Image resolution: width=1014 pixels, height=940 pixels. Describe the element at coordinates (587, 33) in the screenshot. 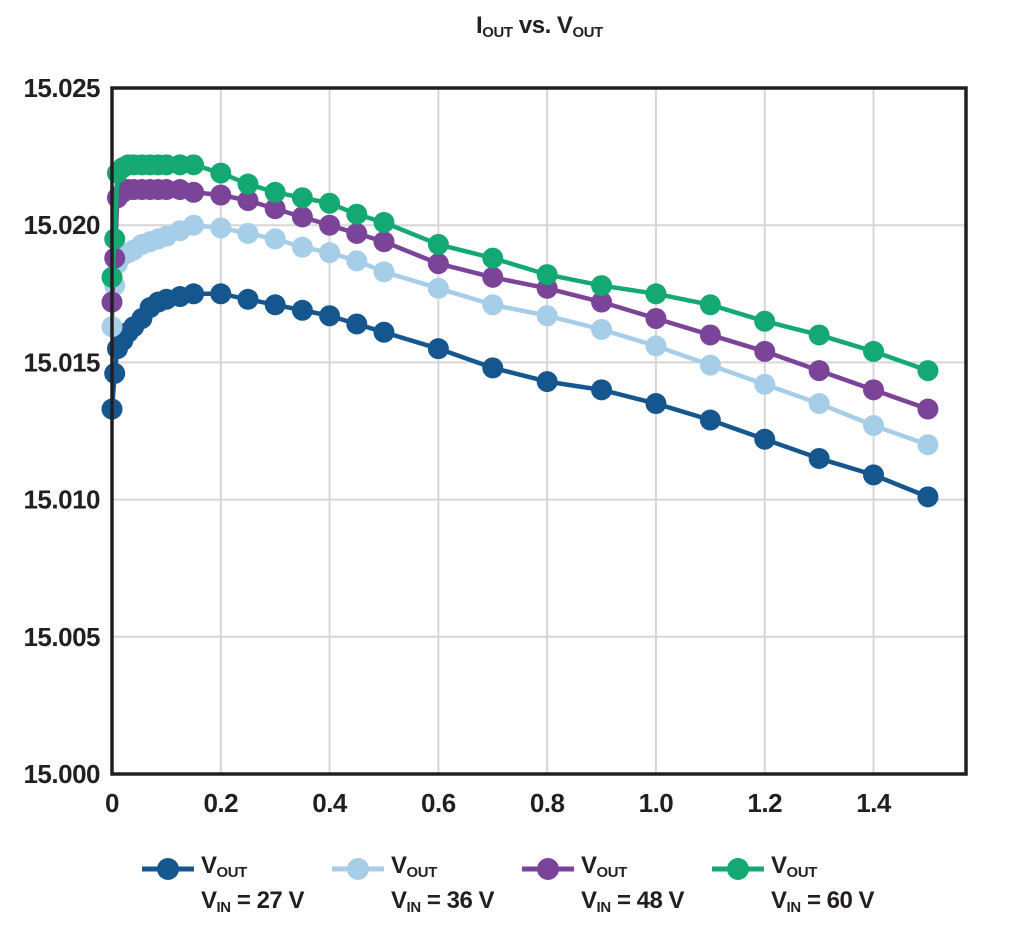

I see `title-v-subscript: OUT` at that location.